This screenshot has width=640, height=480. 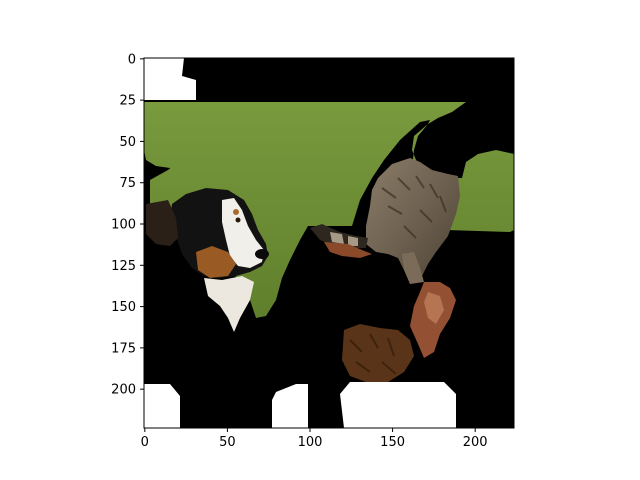 What do you see at coordinates (262, 254) in the screenshot?
I see `dog-nose` at bounding box center [262, 254].